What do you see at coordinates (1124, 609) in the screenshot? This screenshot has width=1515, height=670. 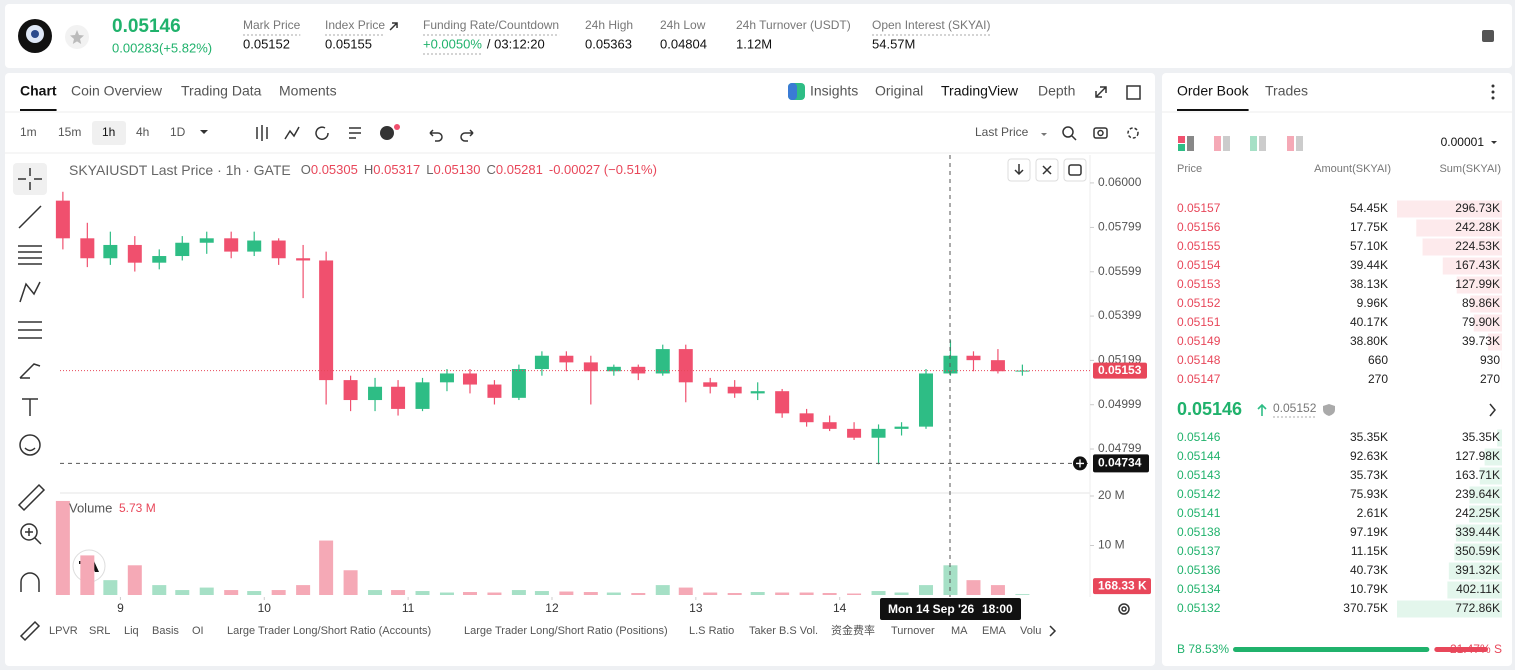 I see `settings-button` at bounding box center [1124, 609].